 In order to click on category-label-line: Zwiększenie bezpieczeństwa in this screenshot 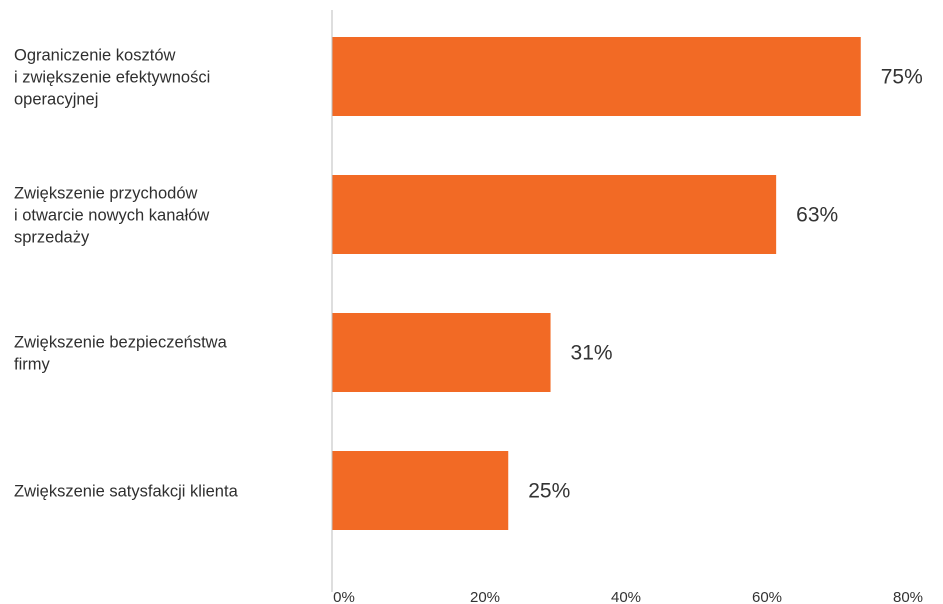, I will do `click(121, 343)`.